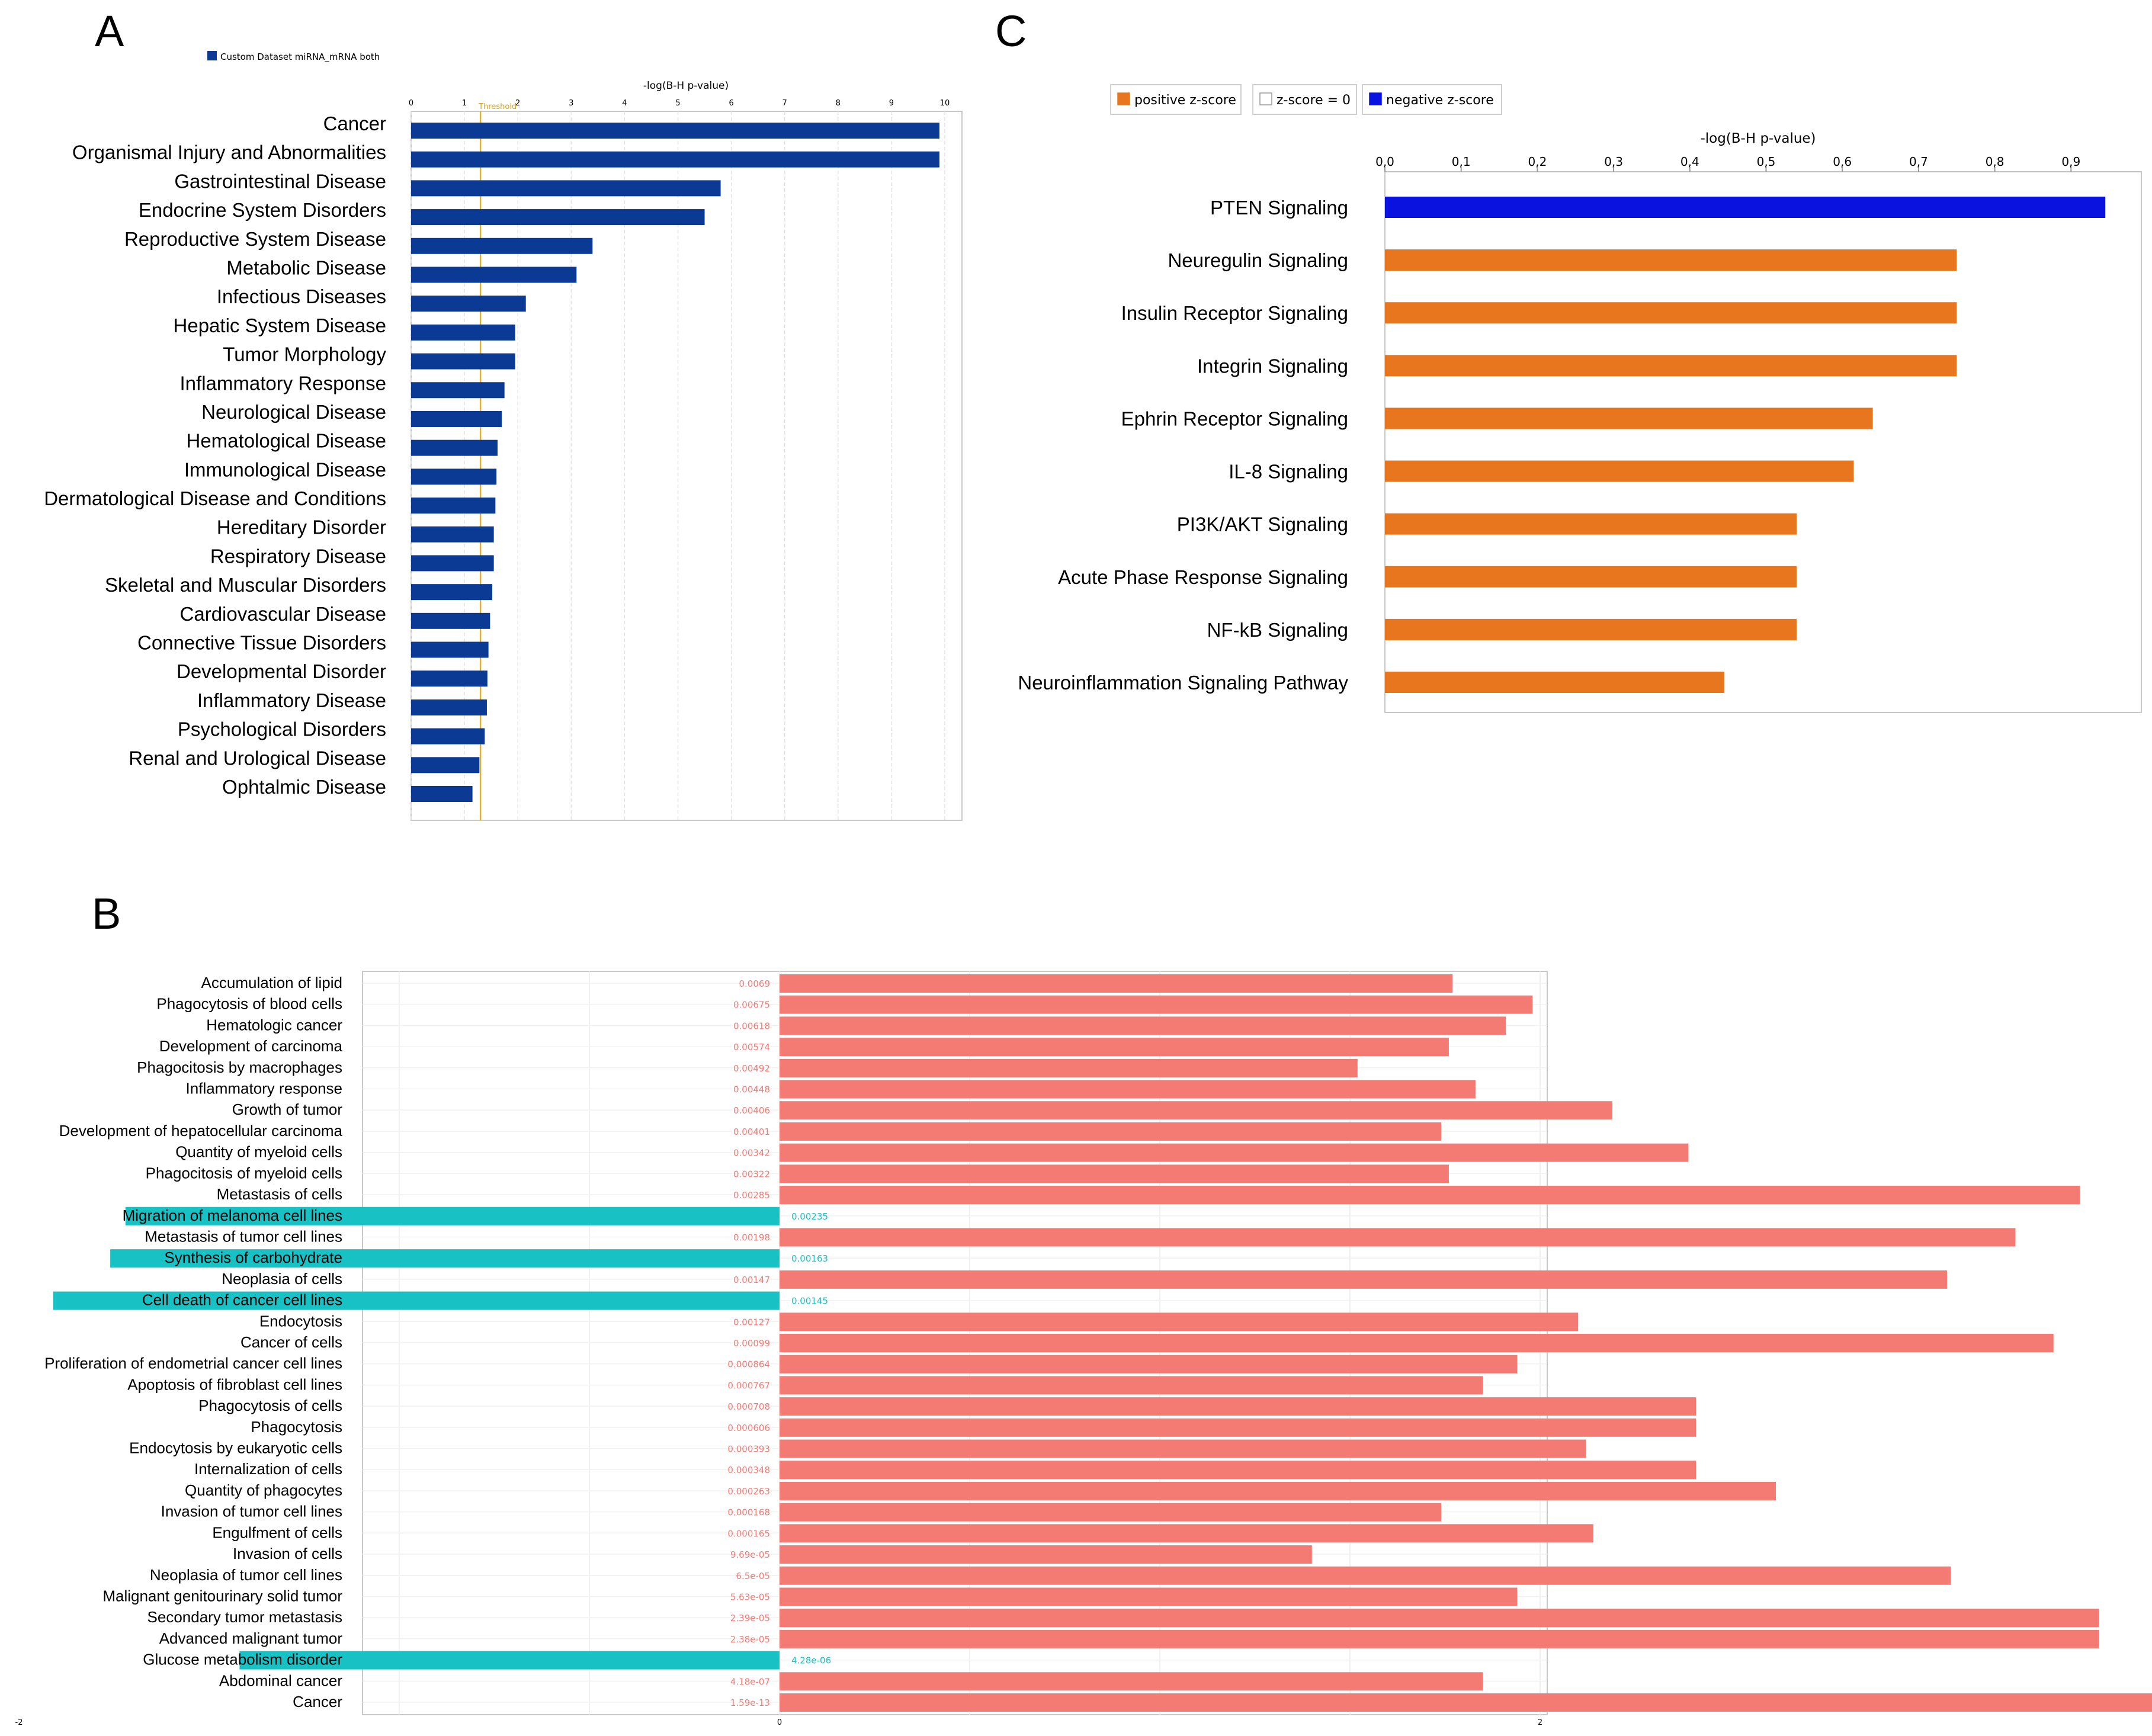  Describe the element at coordinates (785, 103) in the screenshot. I see `x-tick-label: 7` at that location.